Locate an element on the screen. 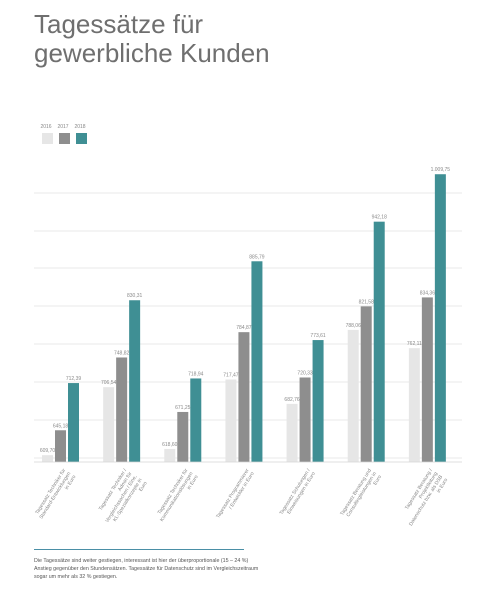 This screenshot has width=488, height=600. data-label: 821,58 is located at coordinates (367, 302).